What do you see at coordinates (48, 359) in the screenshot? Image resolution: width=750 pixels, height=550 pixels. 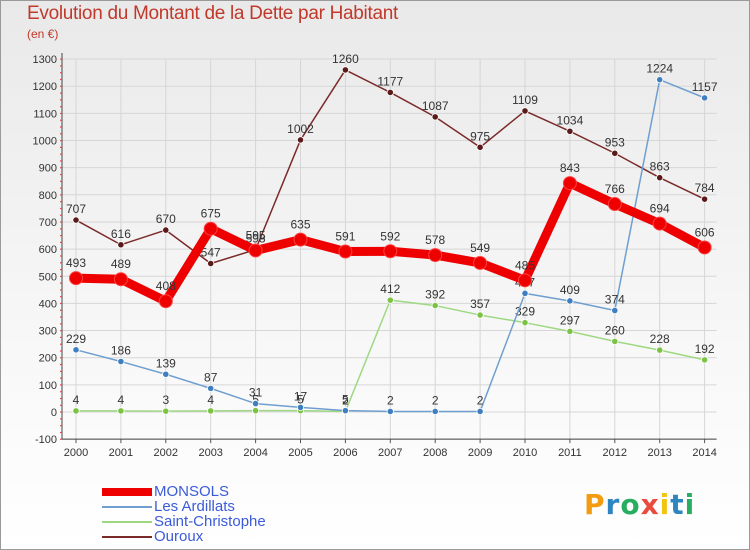 I see `y-tick-label: 200` at bounding box center [48, 359].